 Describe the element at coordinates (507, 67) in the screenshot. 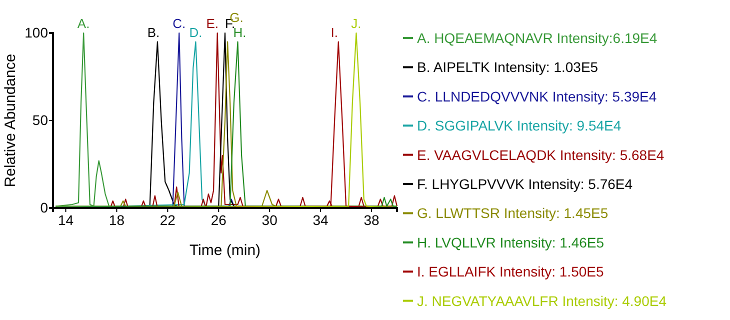

I see `legend-label: B. AIPELTK Intensity: 1.03E5` at that location.